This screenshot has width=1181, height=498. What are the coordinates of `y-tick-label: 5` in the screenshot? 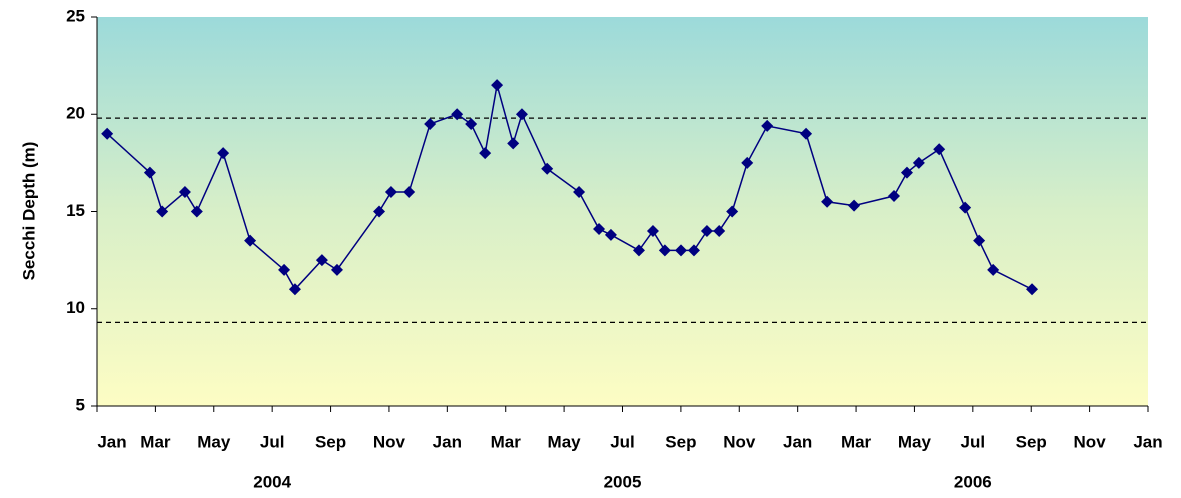 It's located at (80, 404).